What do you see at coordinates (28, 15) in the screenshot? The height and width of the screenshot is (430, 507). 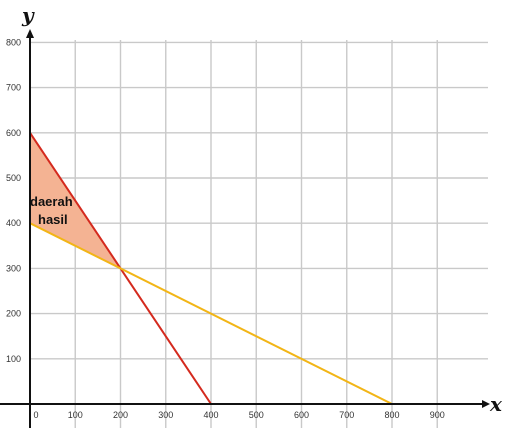 I see `y-axis-label: y` at bounding box center [28, 15].